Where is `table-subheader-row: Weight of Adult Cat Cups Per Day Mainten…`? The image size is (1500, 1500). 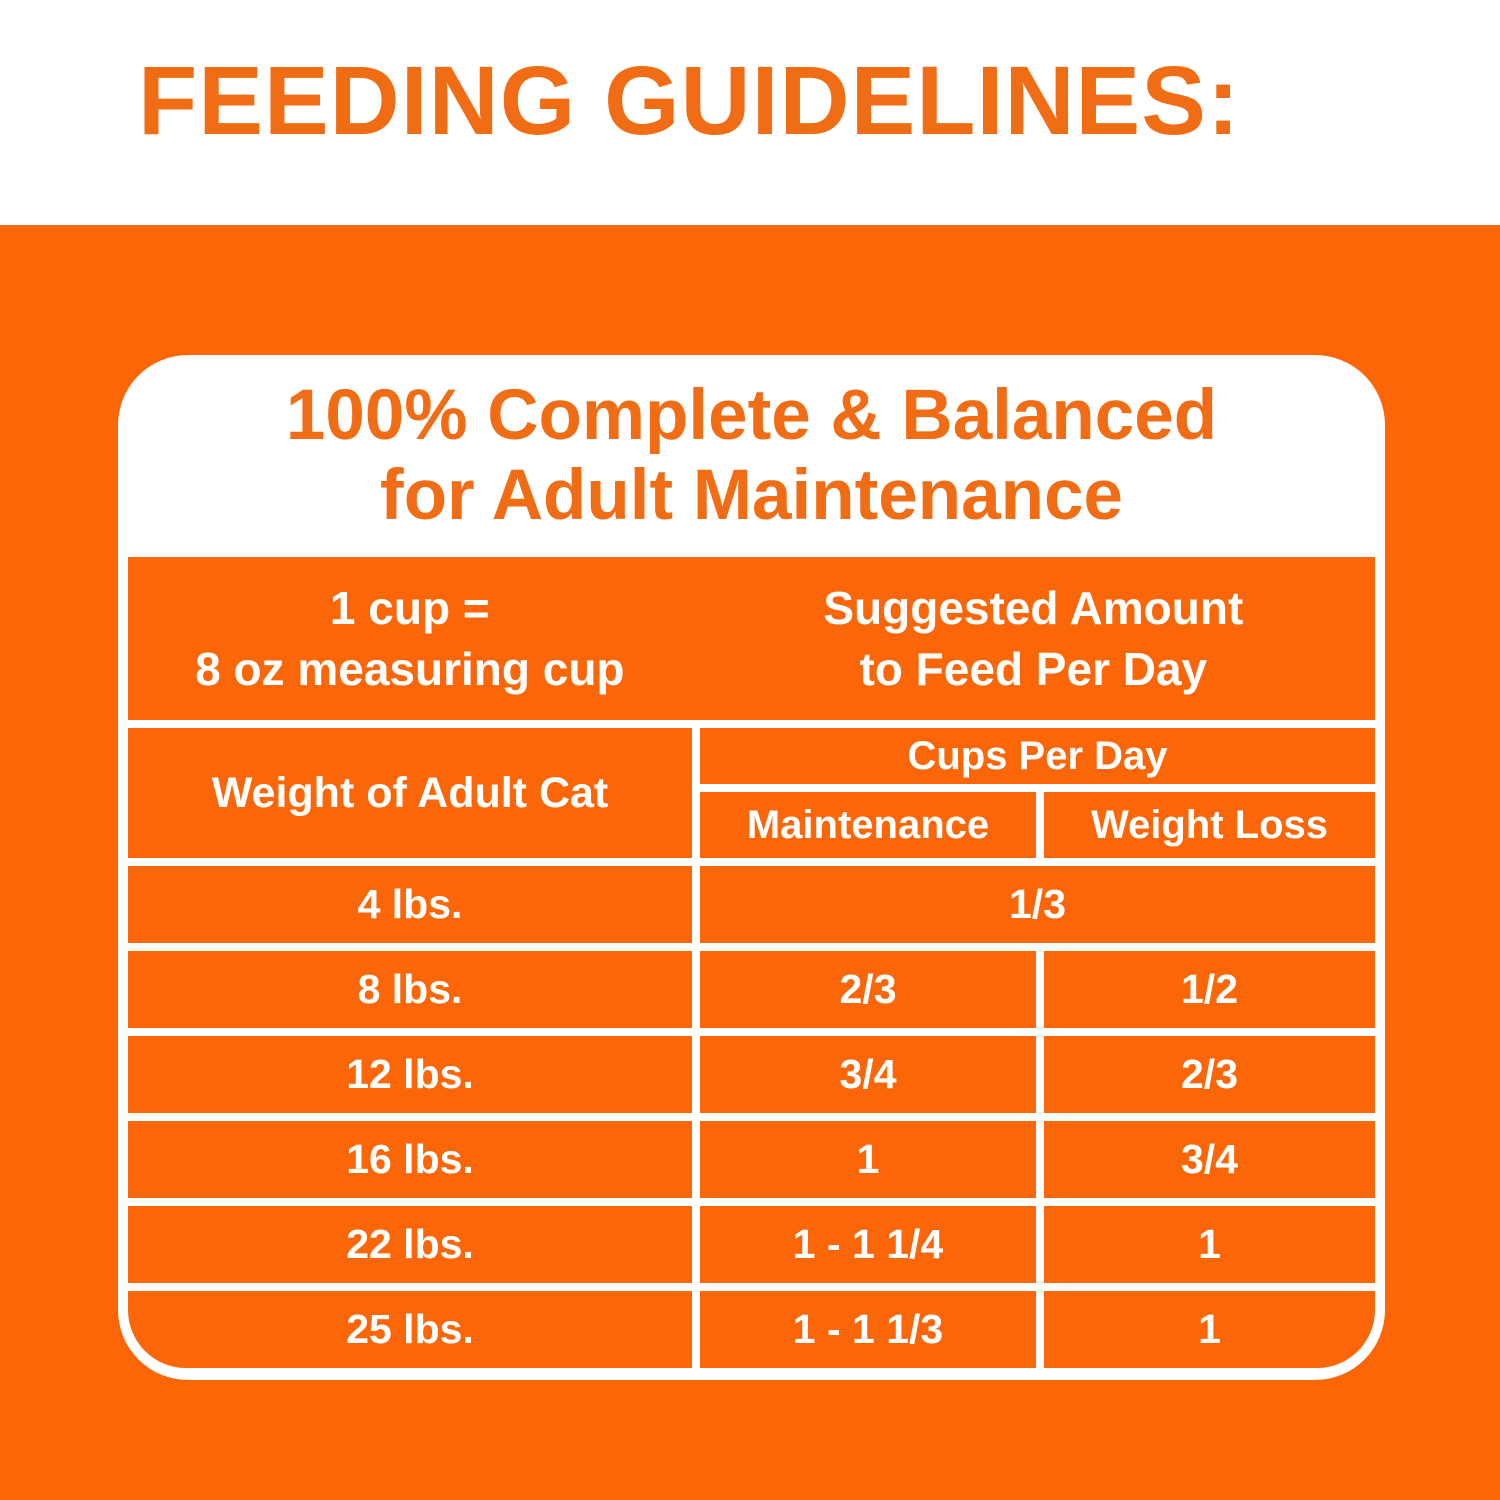 table-subheader-row: Weight of Adult Cat Cups Per Day Mainten… is located at coordinates (751, 793).